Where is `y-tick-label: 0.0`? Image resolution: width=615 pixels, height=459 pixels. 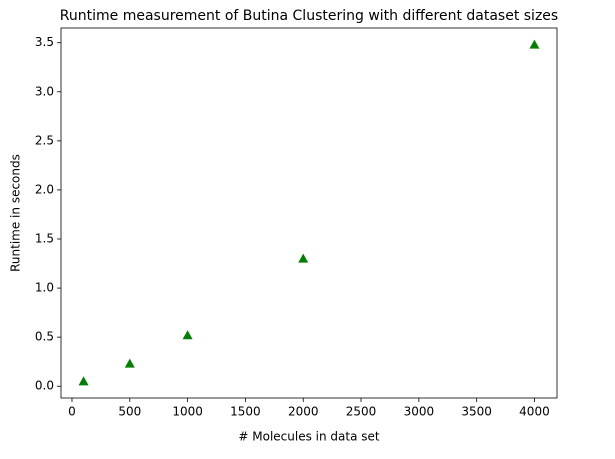 y-tick-label: 0.0 is located at coordinates (44, 386).